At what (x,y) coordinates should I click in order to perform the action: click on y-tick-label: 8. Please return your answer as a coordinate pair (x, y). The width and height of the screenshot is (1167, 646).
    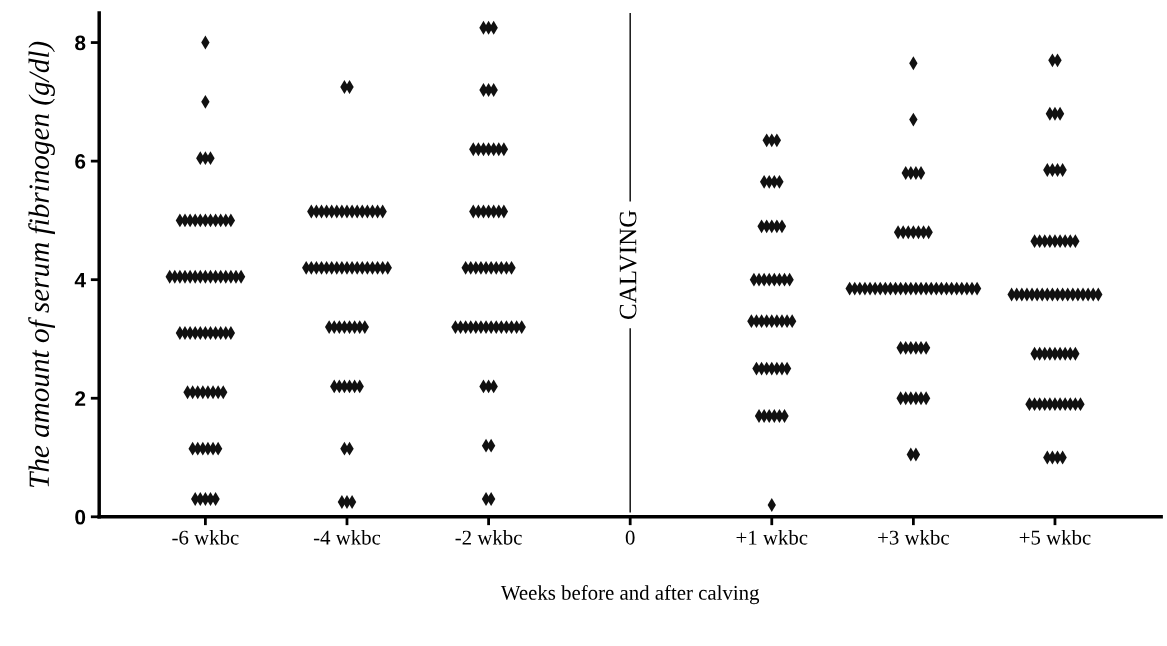
    Looking at the image, I should click on (80, 43).